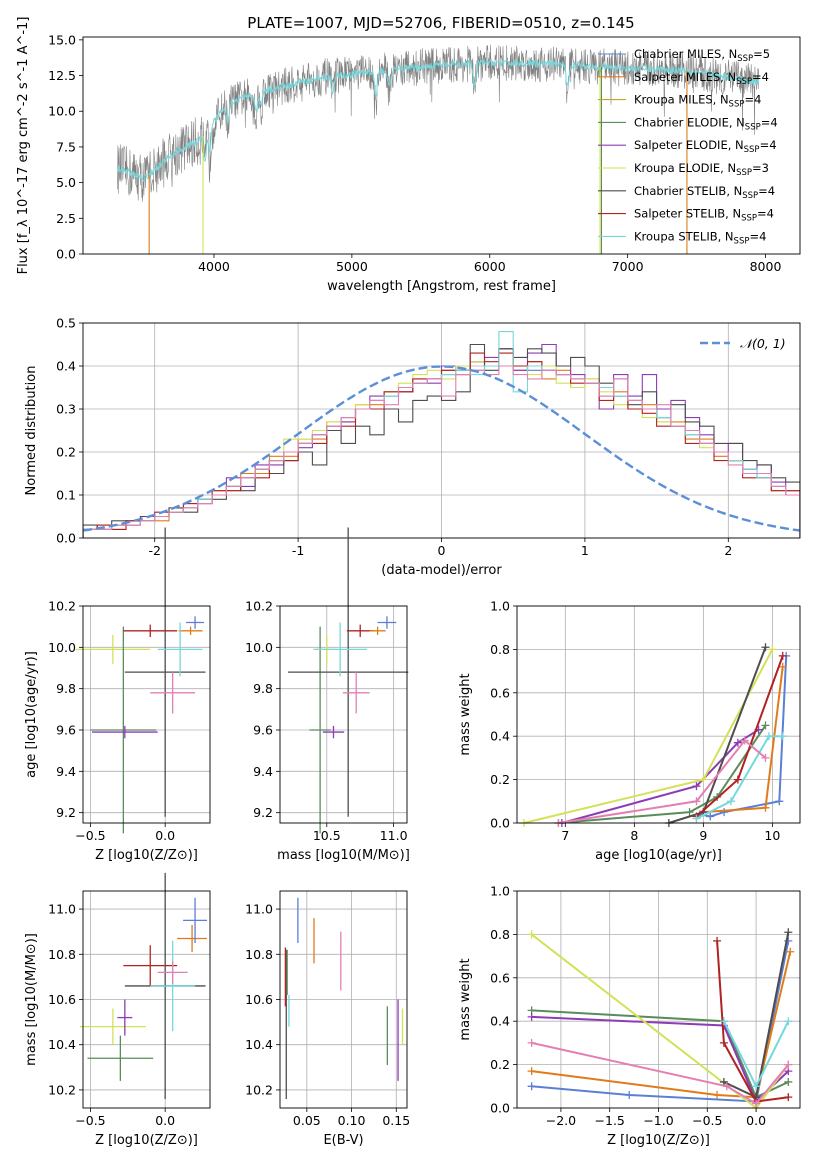 Image resolution: width=819 pixels, height=1170 pixels. Describe the element at coordinates (259, 954) in the screenshot. I see `y-tick-label: 10.8` at that location.